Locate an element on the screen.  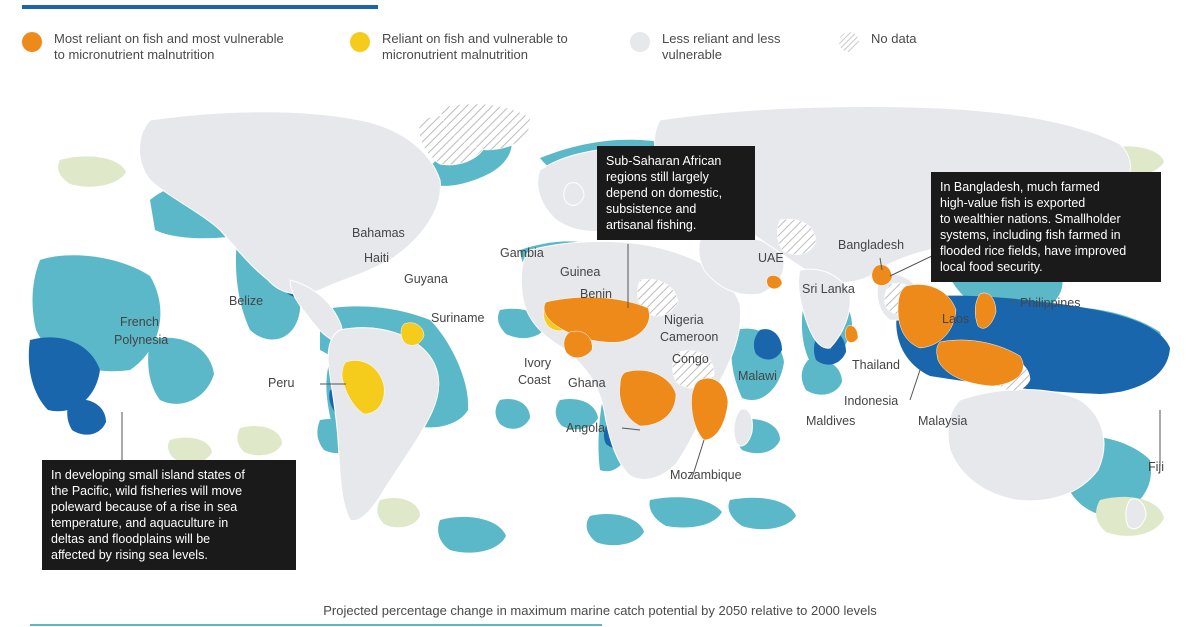
callout-line: the Pacific, wild fisheries will move is located at coordinates (147, 491).